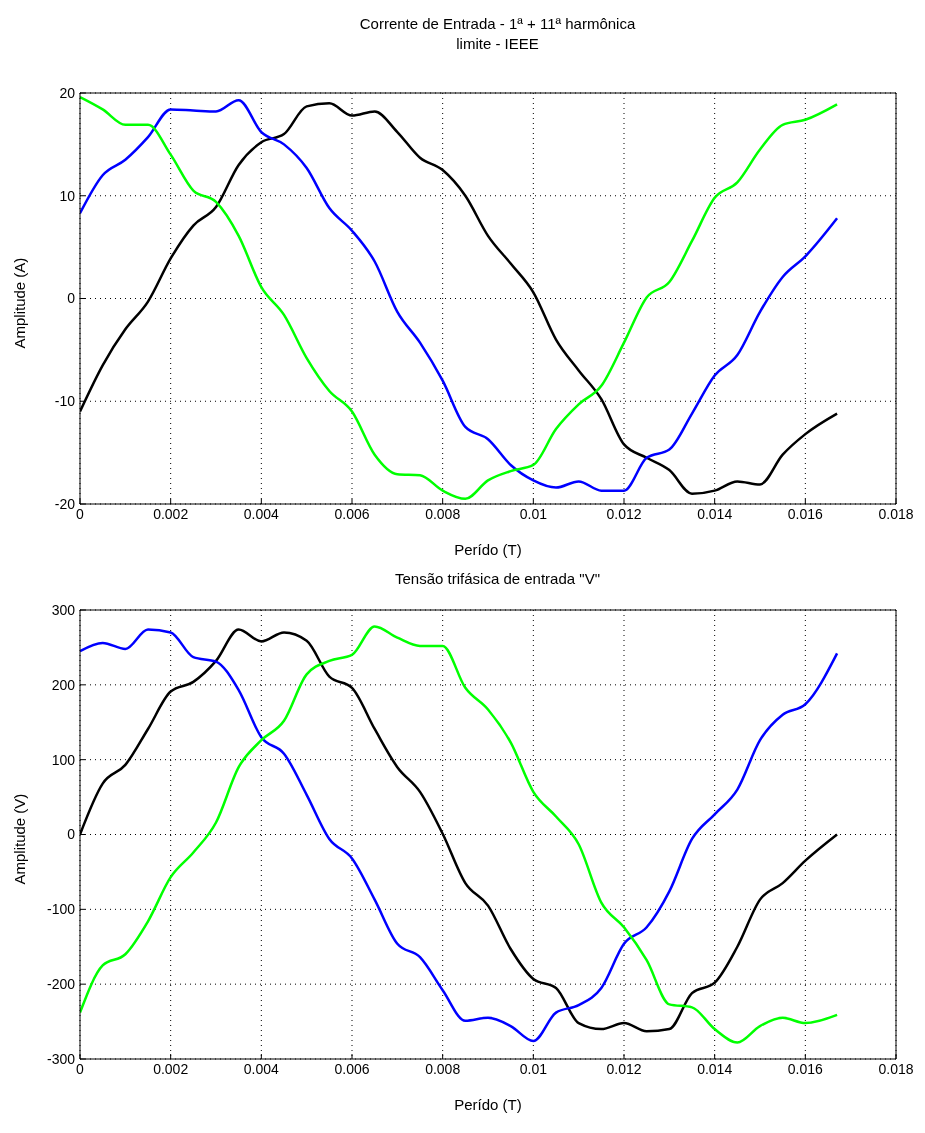 The width and height of the screenshot is (925, 1133). I want to click on y-tick-label: 10, so click(67, 195).